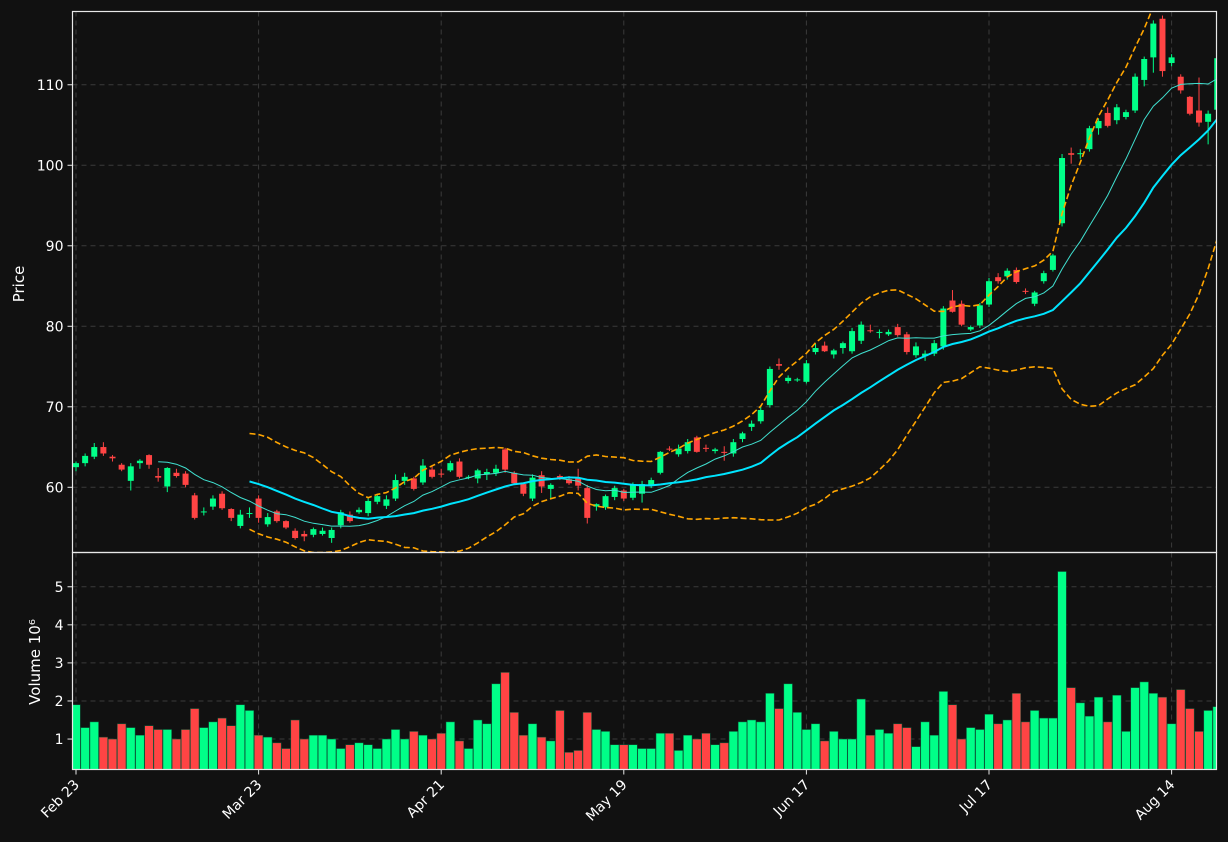 The height and width of the screenshot is (842, 1228). Describe the element at coordinates (59, 740) in the screenshot. I see `volume-tick-label: 1` at that location.